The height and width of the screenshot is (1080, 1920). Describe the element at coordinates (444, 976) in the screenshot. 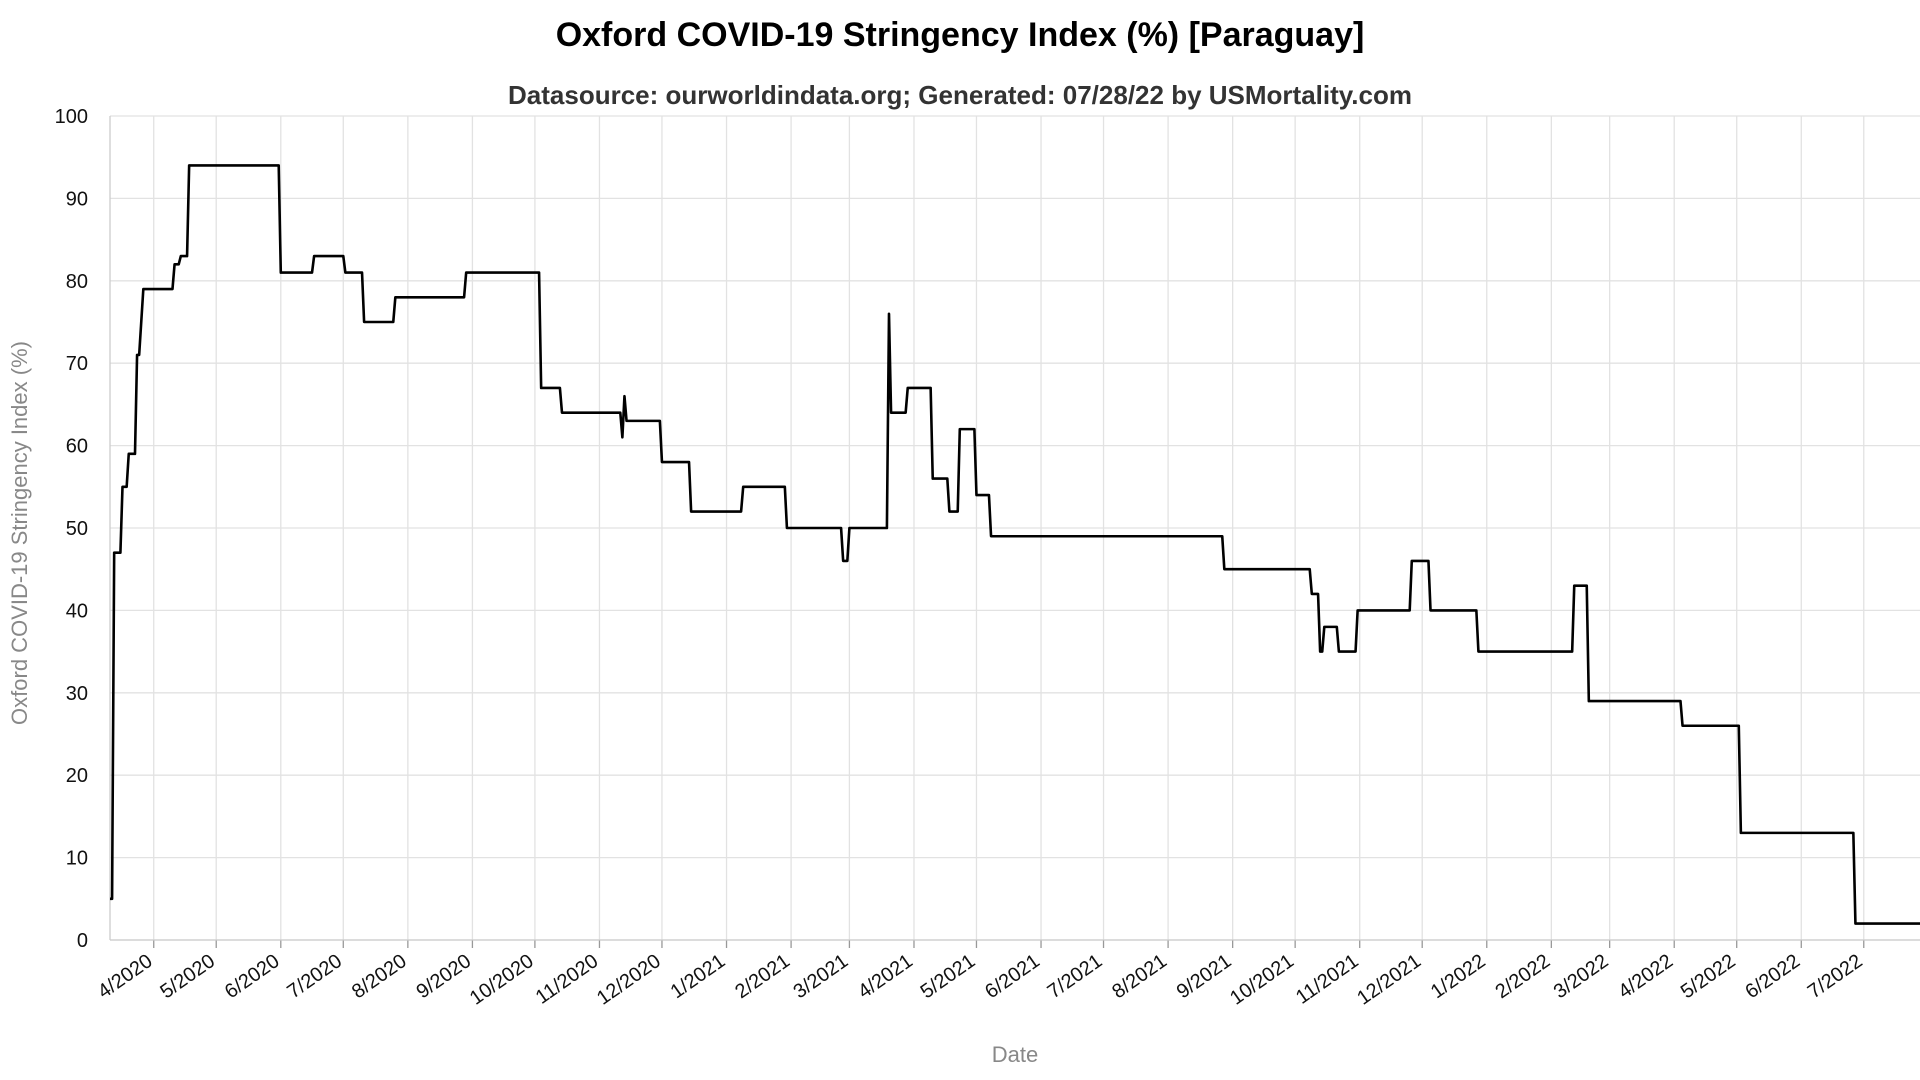

I see `x-tick-label: 9/2020` at that location.